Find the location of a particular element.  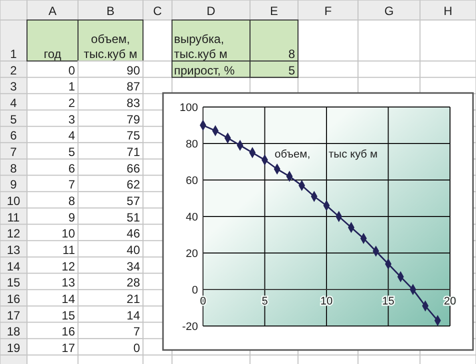

y-tick-label: 12 is located at coordinates (69, 266).